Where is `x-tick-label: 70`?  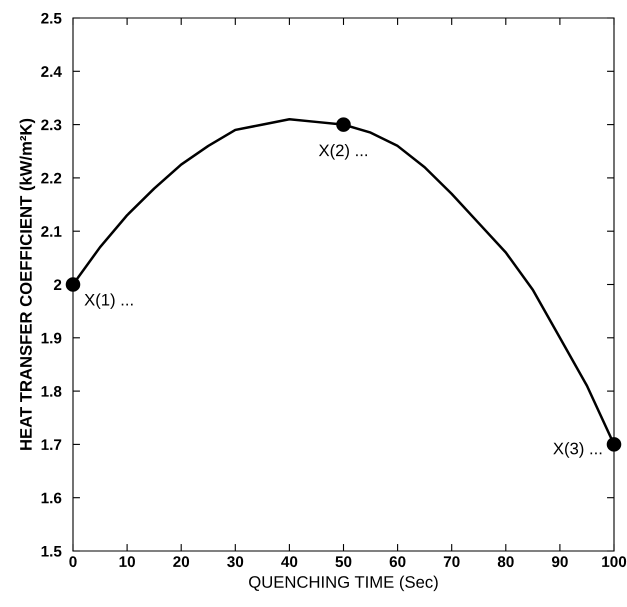
x-tick-label: 70 is located at coordinates (452, 562).